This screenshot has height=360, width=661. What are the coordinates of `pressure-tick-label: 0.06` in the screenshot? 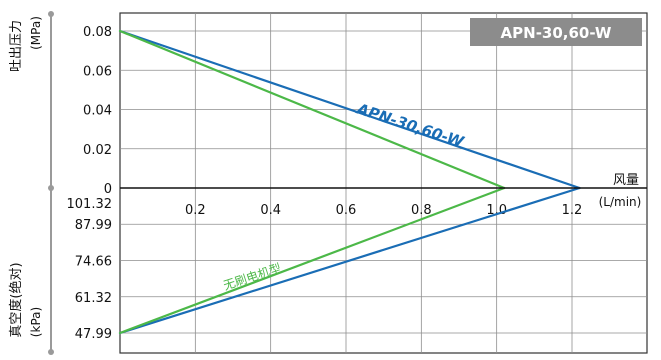 It's located at (97, 71).